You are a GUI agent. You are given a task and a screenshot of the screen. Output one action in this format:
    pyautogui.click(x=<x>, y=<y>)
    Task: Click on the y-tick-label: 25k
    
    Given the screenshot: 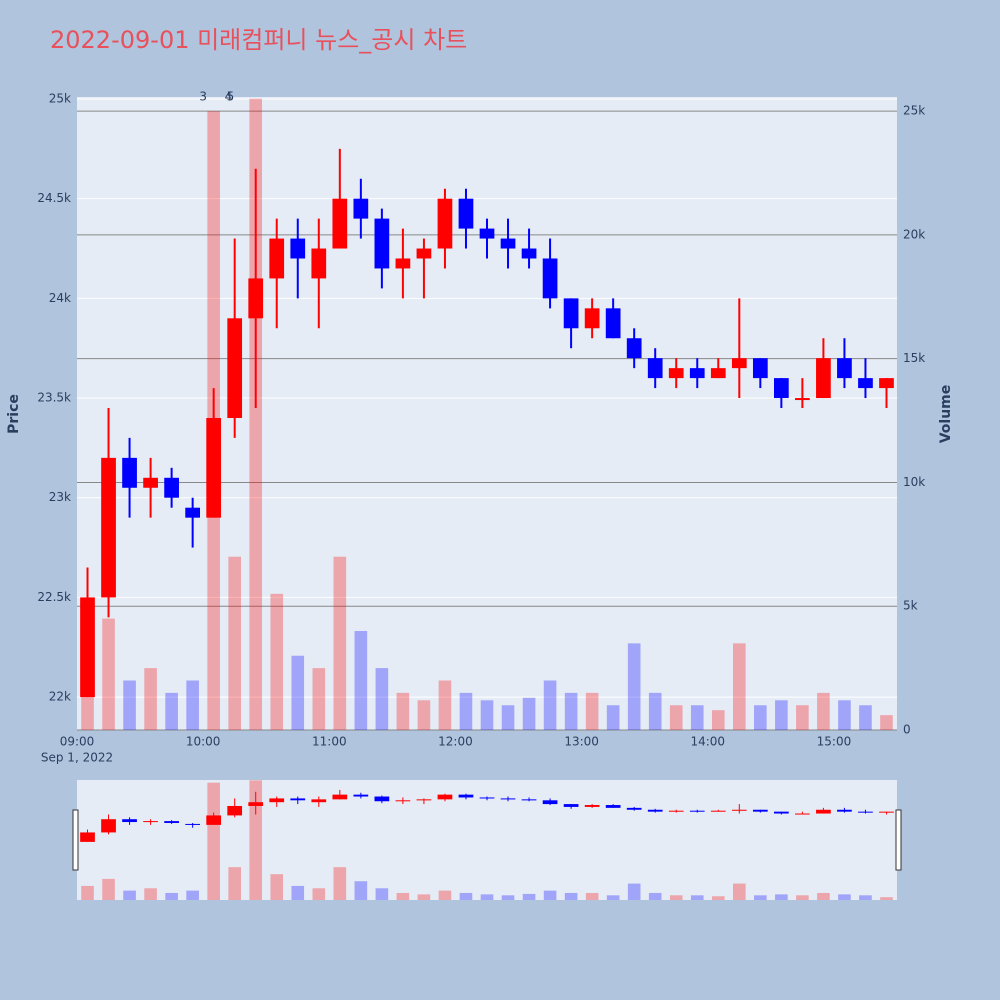 What is the action you would take?
    pyautogui.click(x=60, y=98)
    